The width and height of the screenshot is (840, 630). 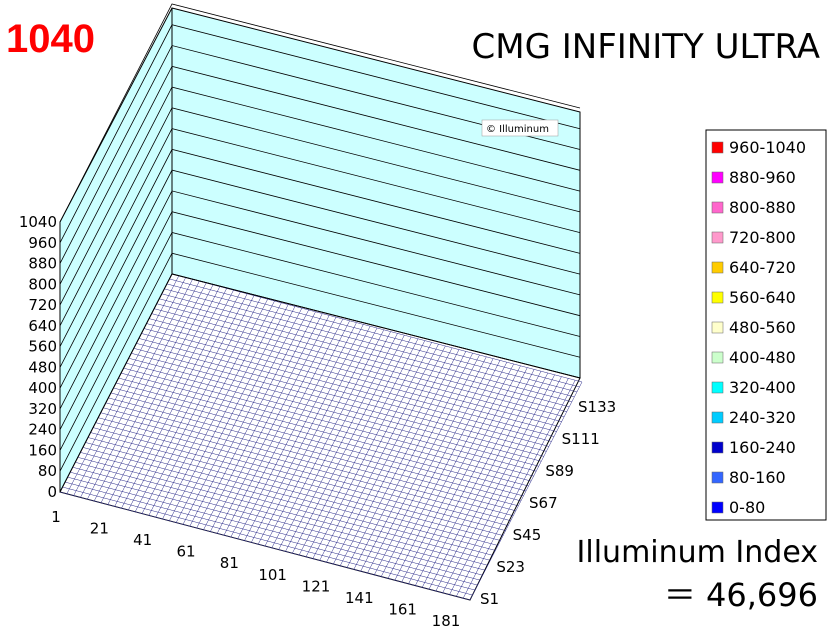 I want to click on legend-item: 560-640, so click(x=753, y=297).